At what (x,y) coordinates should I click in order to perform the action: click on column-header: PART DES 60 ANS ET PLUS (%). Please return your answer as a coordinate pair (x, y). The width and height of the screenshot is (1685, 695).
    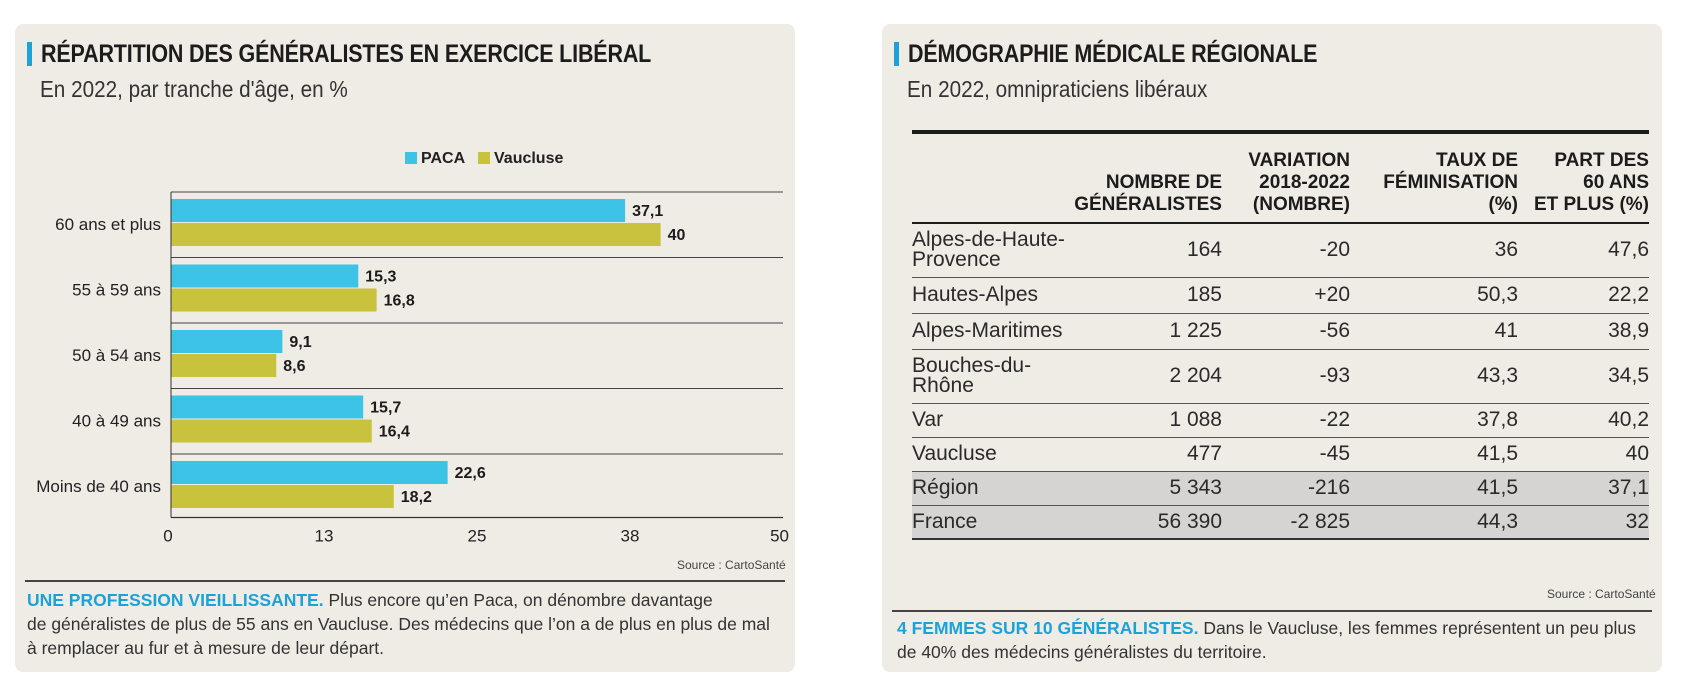
    Looking at the image, I should click on (1583, 177).